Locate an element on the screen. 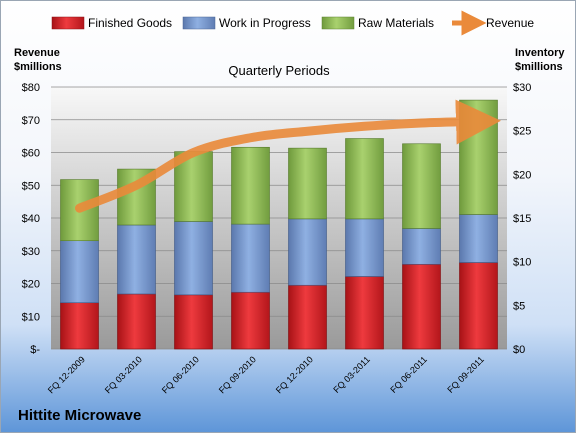  left-tick-label: $40 is located at coordinates (31, 219).